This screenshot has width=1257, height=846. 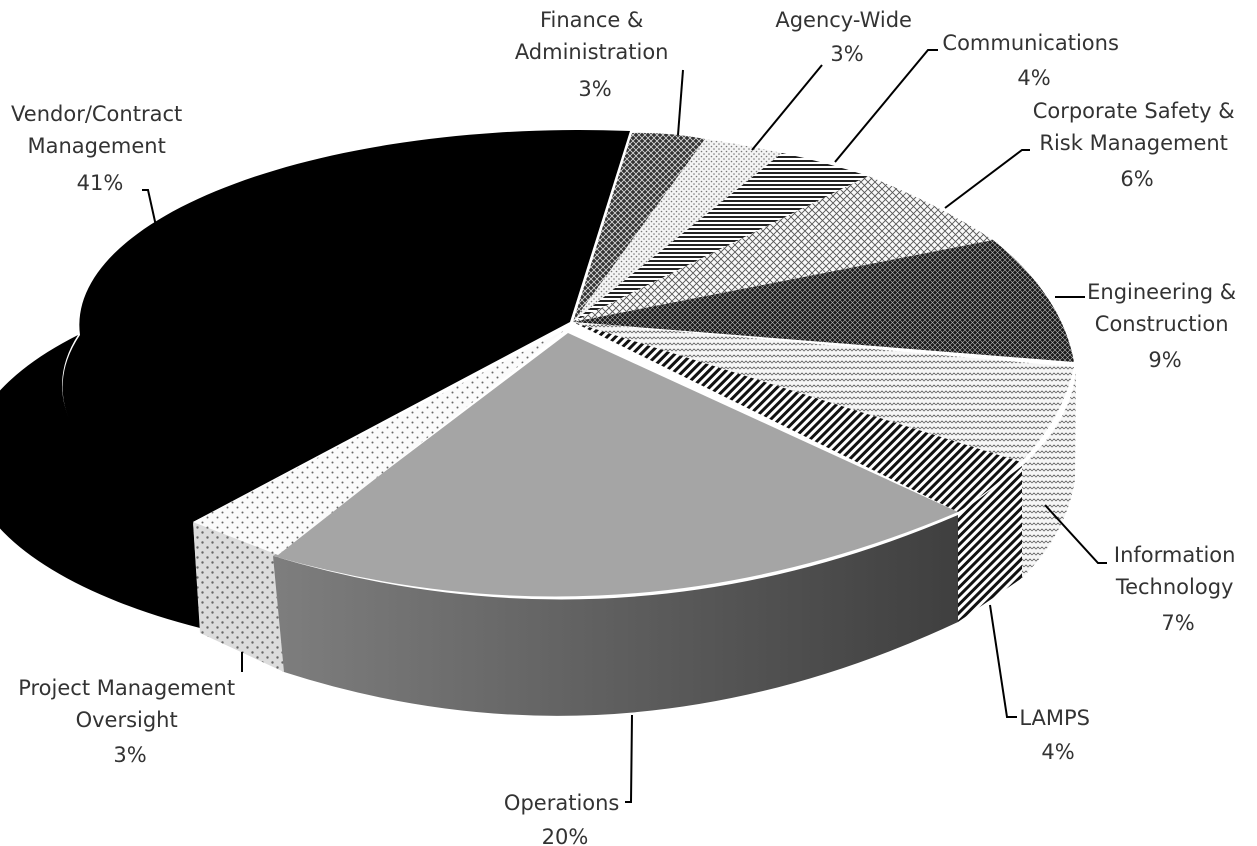 I want to click on slice-top-communications, so click(x=720, y=237).